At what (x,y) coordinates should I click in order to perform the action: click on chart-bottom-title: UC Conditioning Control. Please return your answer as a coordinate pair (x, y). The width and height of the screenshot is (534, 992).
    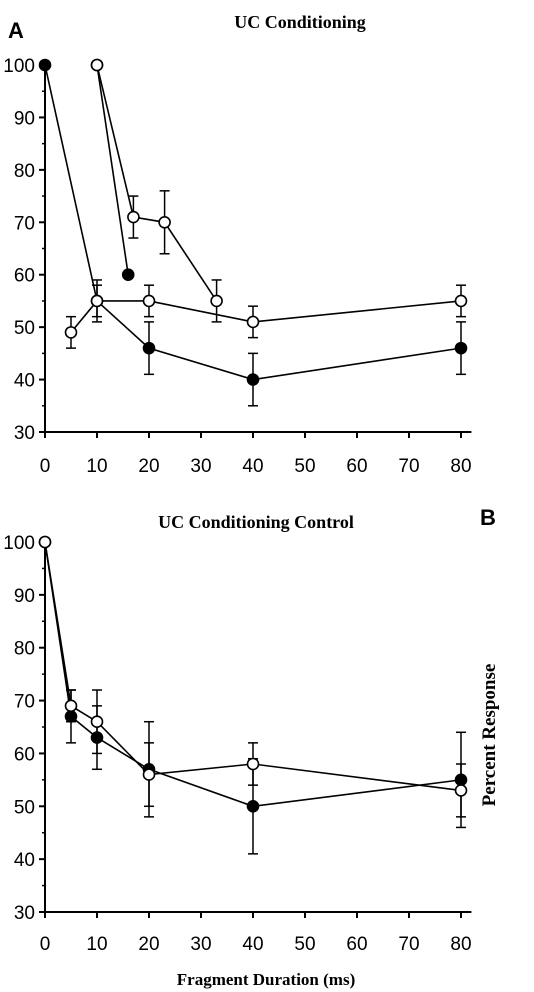
    Looking at the image, I should click on (256, 522).